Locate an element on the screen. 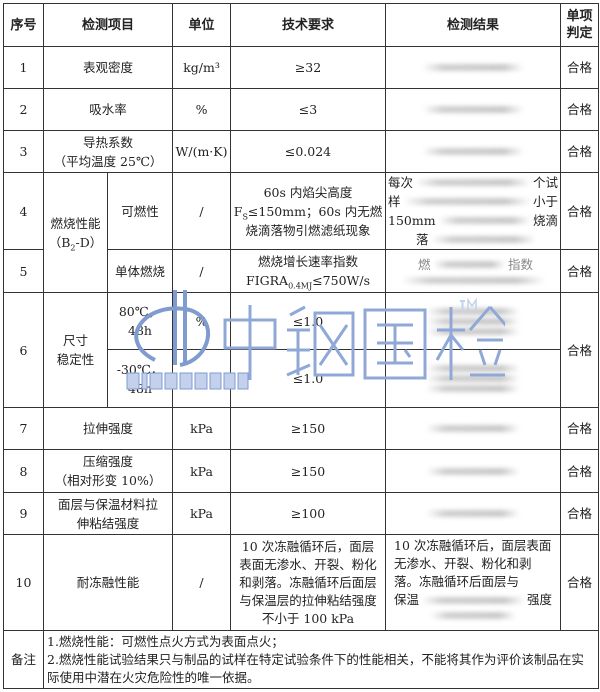  header-verdict: 单项判定 is located at coordinates (580, 25).